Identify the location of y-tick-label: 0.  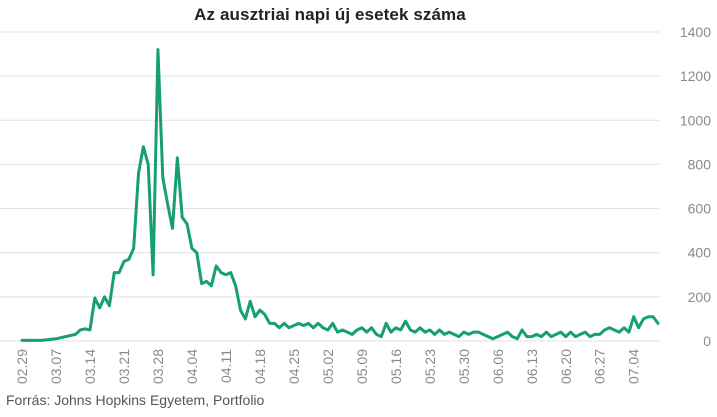
(707, 341).